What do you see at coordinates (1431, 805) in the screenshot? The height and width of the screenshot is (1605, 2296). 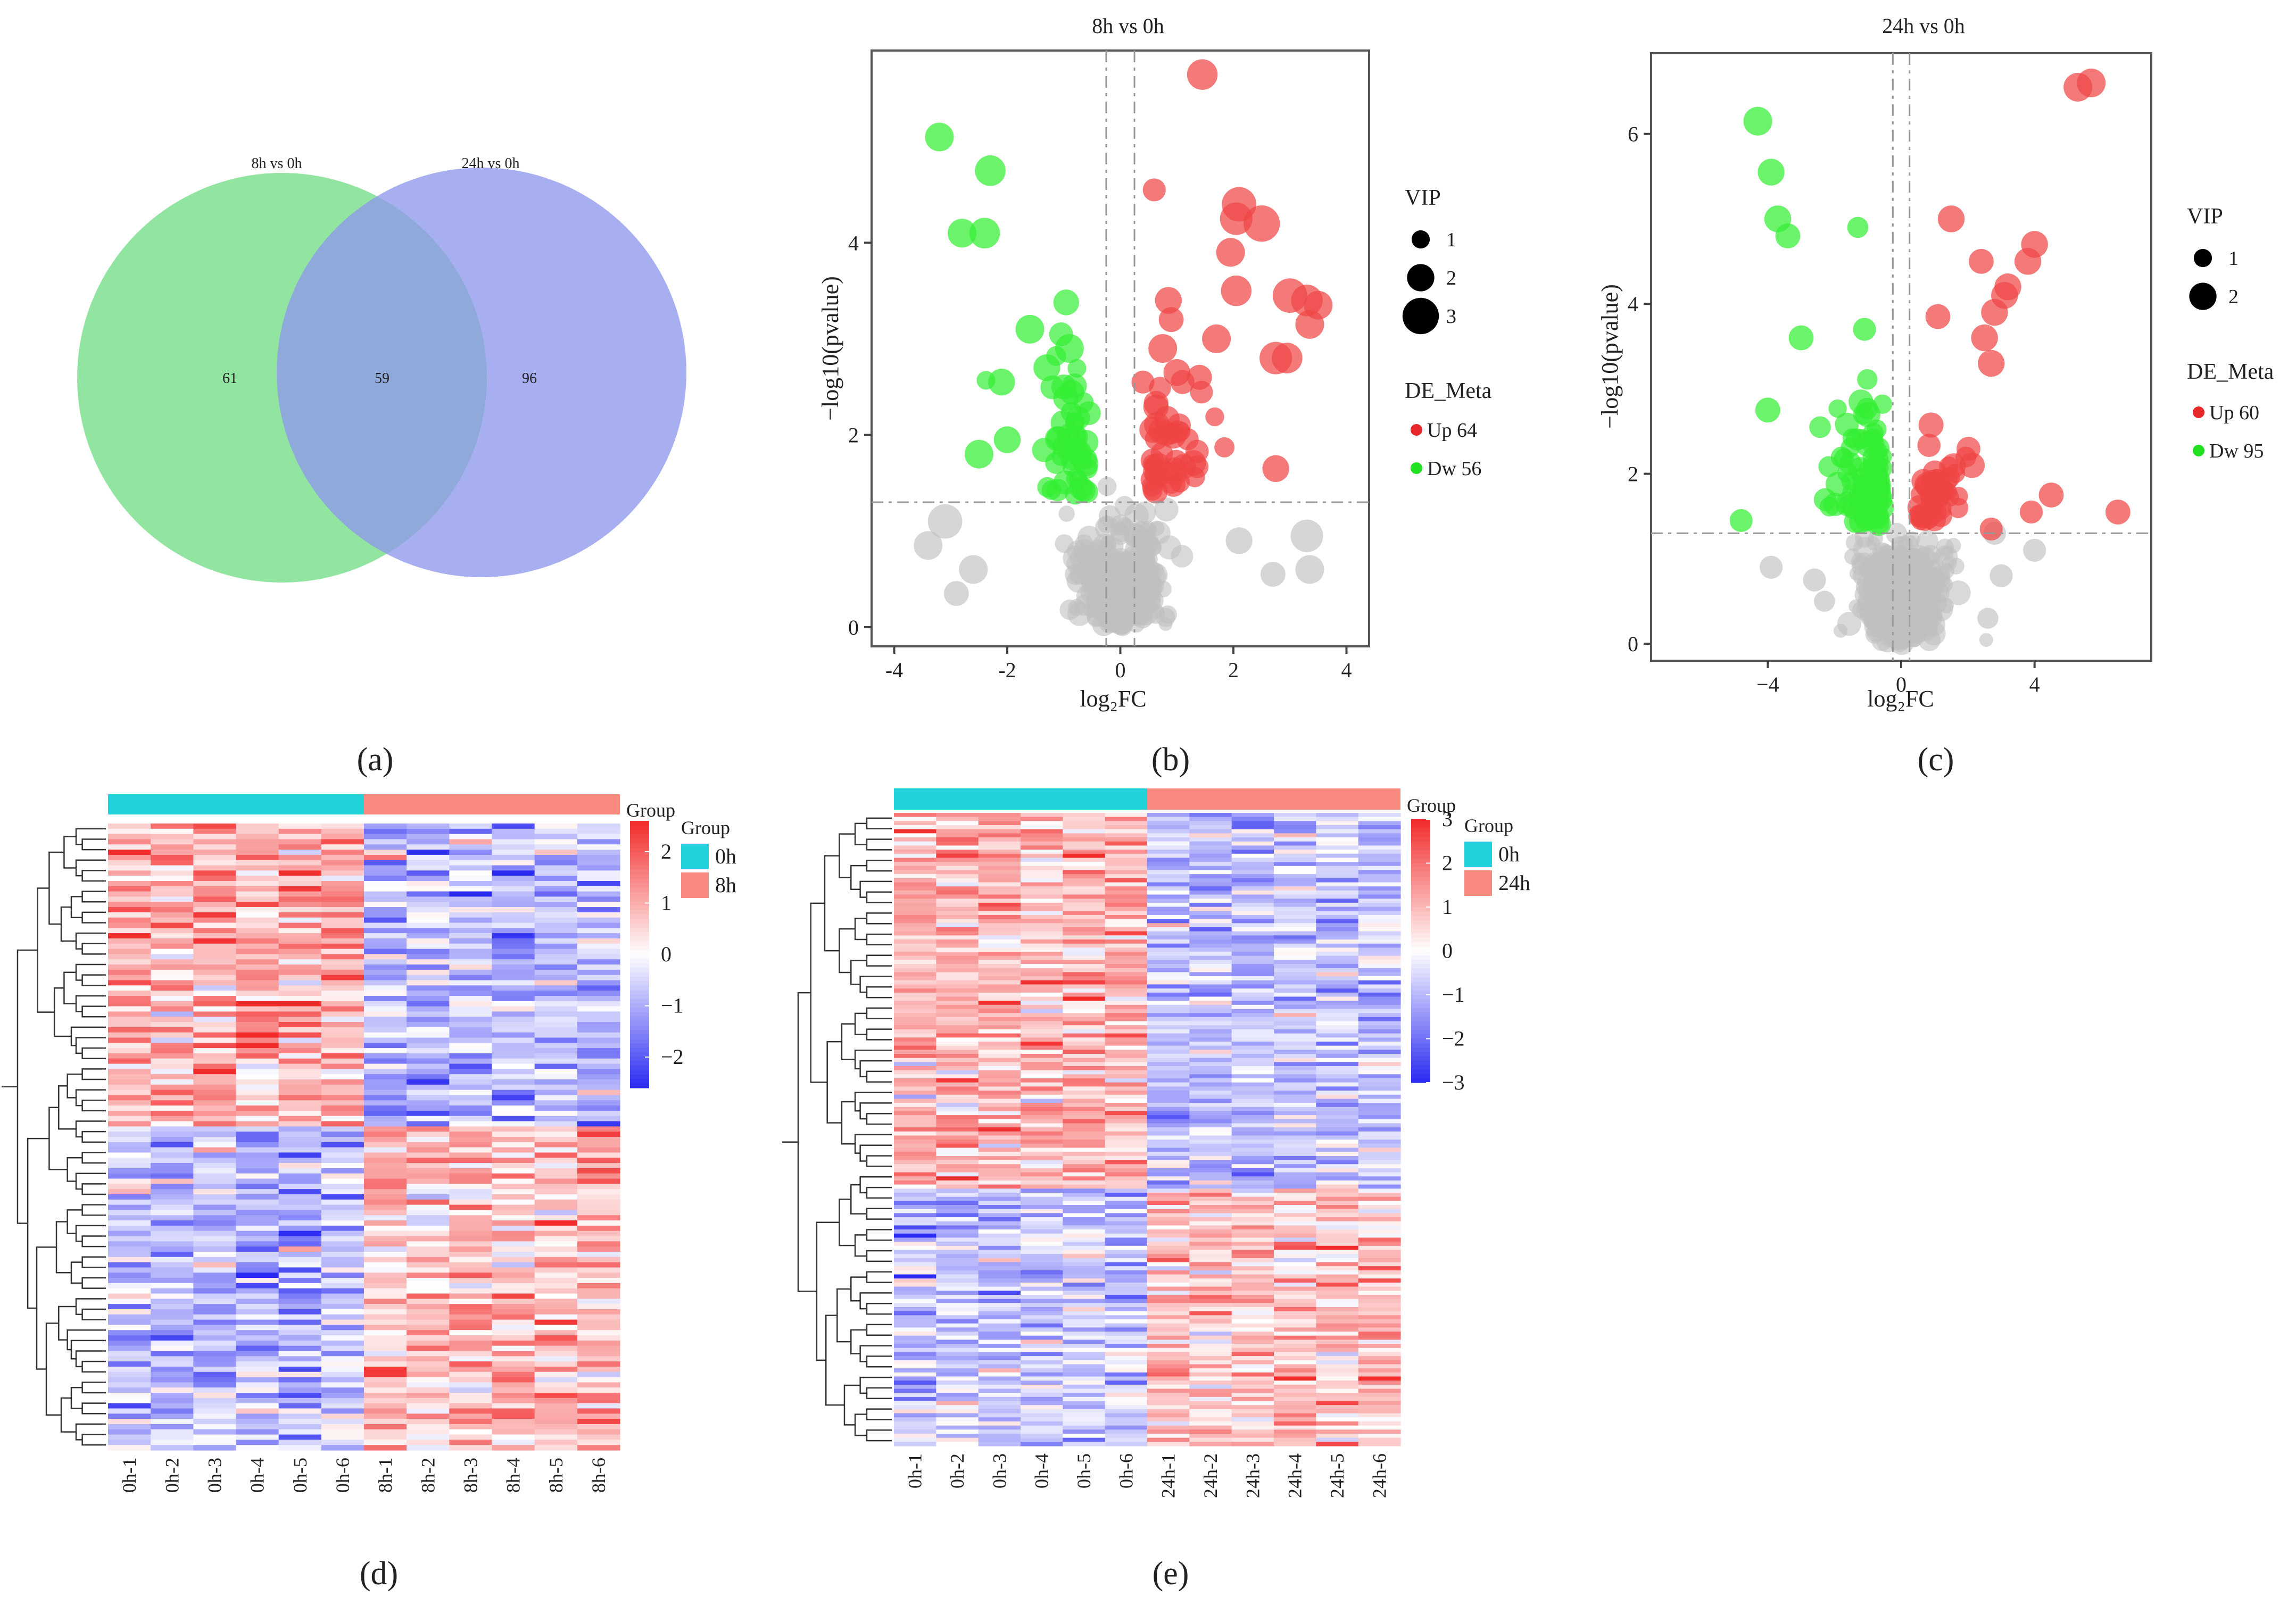 I see `heatmap-e-group-bar-title: Group` at bounding box center [1431, 805].